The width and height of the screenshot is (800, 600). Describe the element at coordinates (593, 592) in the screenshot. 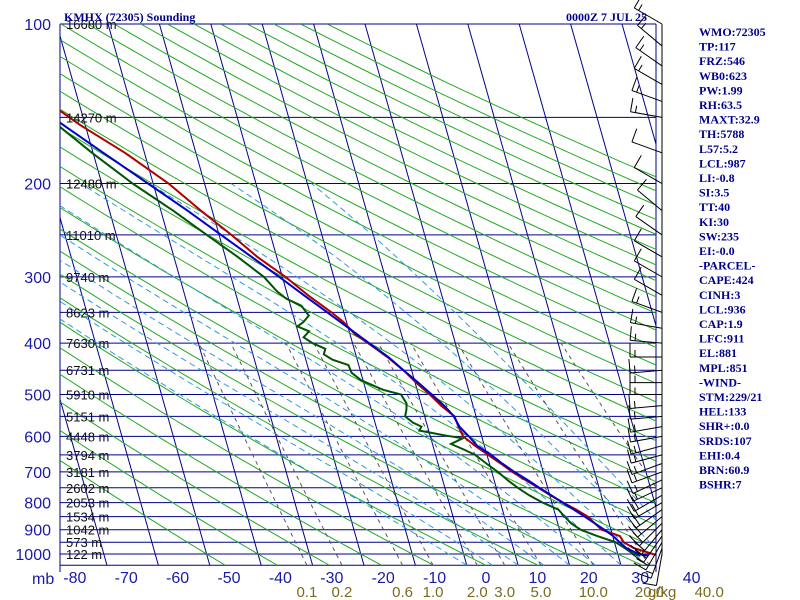

I see `mixing-ratio-tick-label: 10.0` at that location.